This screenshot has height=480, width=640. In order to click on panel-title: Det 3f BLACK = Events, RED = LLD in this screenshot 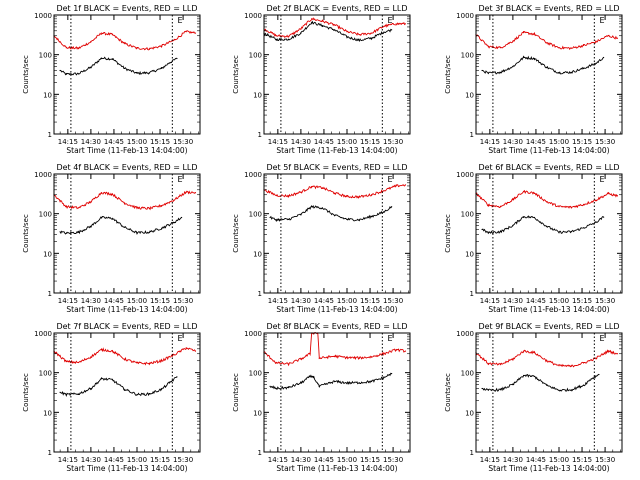, I will do `click(548, 8)`.